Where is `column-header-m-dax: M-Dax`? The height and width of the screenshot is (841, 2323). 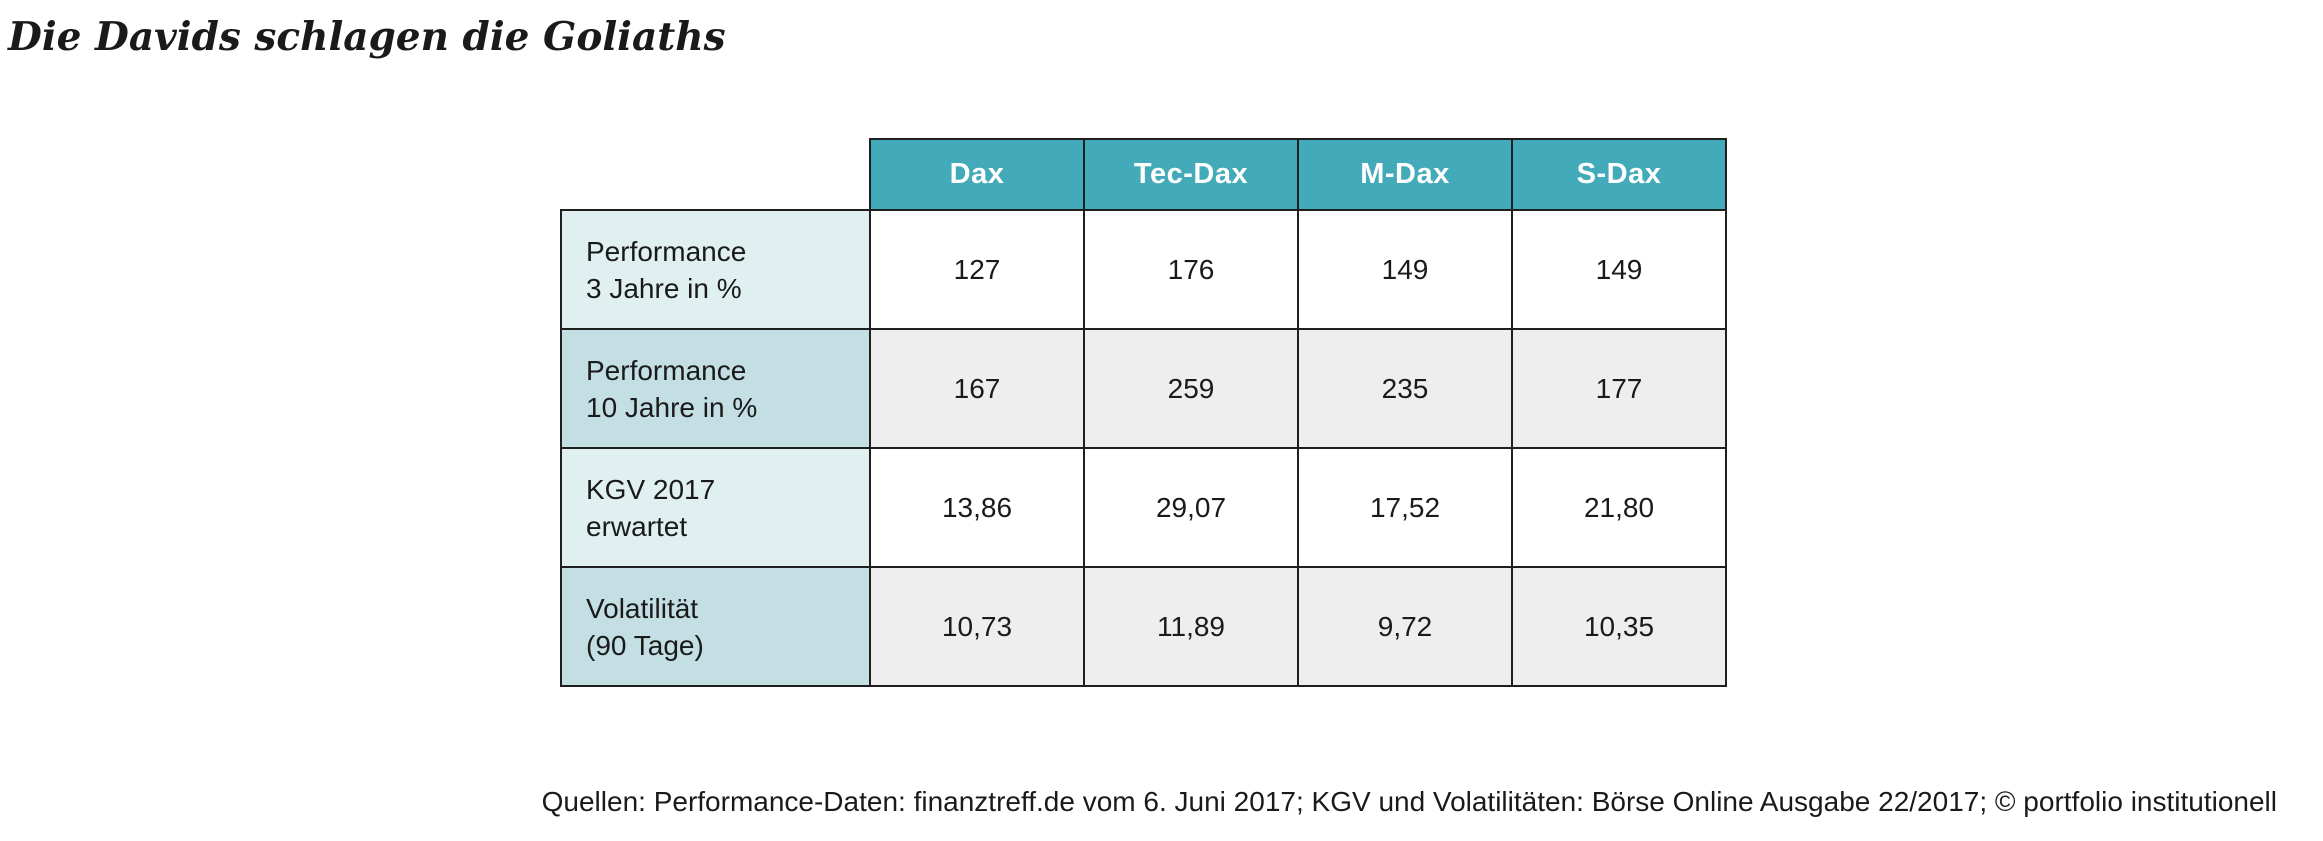 column-header-m-dax: M-Dax is located at coordinates (1405, 174).